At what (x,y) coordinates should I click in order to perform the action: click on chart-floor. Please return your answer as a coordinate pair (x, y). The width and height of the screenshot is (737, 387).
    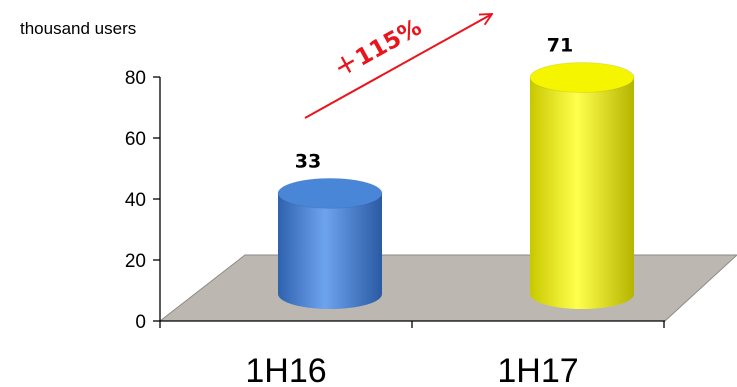
    Looking at the image, I should click on (447, 288).